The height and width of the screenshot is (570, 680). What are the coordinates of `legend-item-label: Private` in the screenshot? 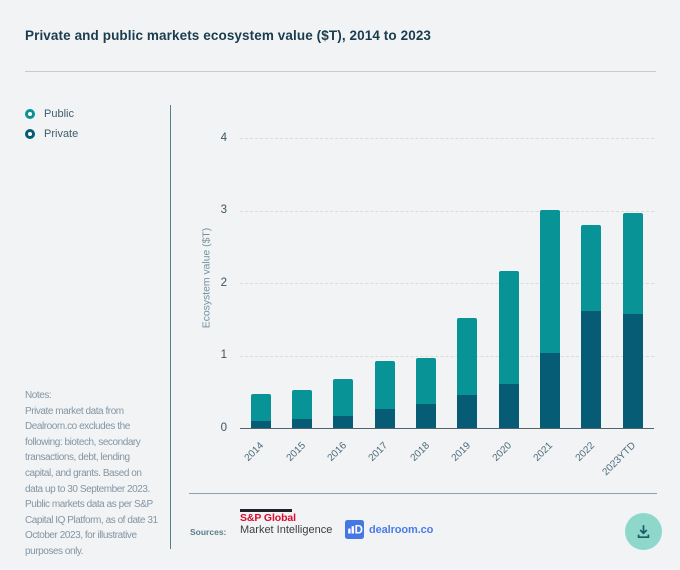 It's located at (61, 133).